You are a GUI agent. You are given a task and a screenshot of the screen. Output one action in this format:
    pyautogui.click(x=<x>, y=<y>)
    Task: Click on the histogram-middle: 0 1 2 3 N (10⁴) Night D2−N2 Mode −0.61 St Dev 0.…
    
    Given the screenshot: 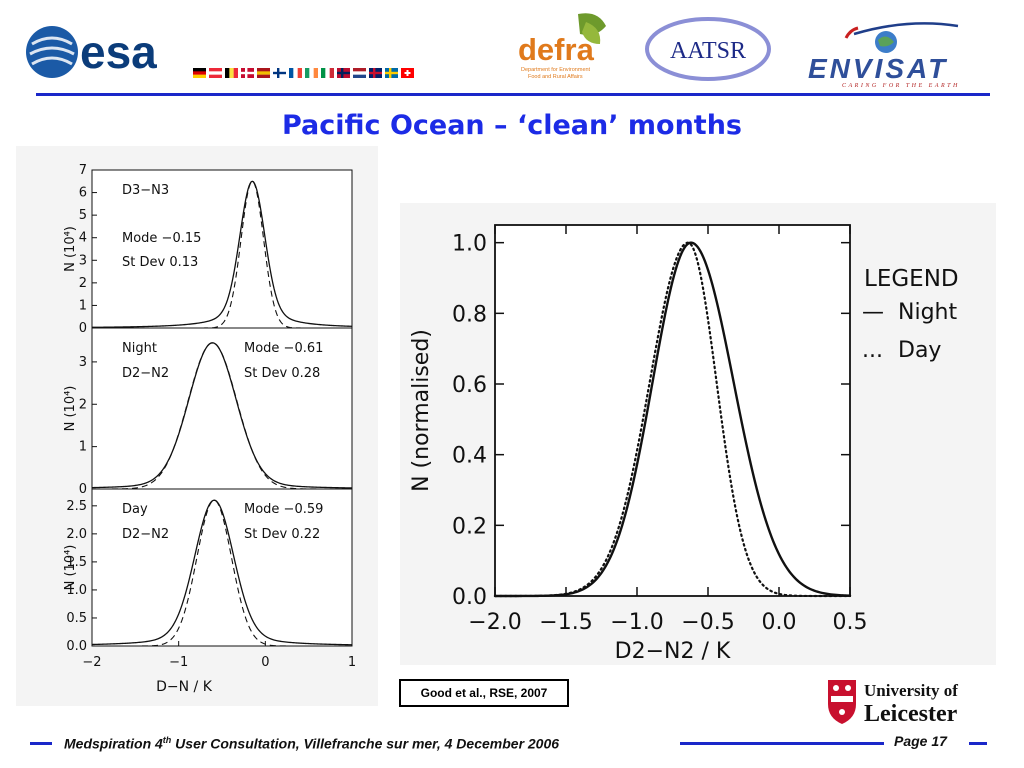 What is the action you would take?
    pyautogui.click(x=208, y=412)
    